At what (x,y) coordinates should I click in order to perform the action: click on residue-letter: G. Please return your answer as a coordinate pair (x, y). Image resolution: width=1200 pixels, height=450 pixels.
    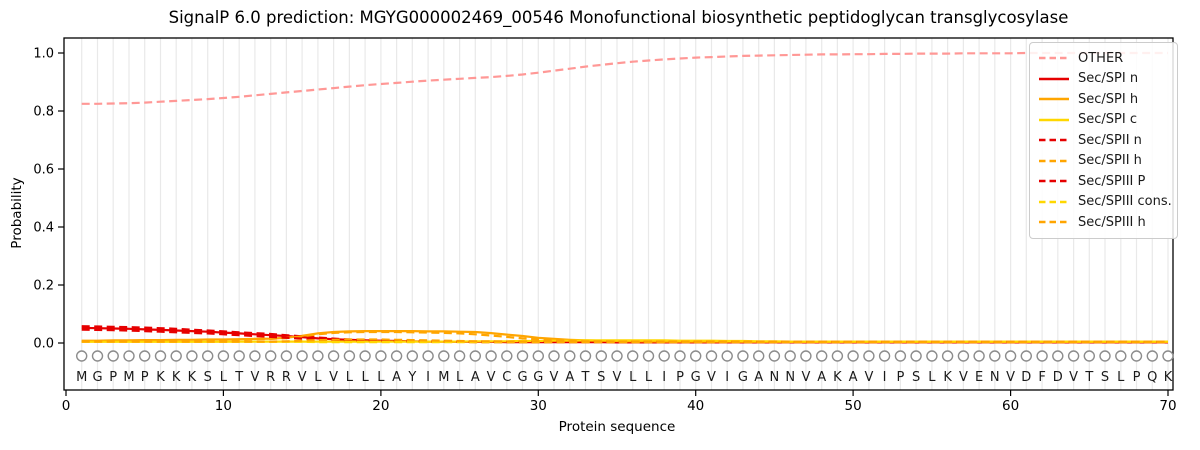
    Looking at the image, I should click on (538, 377).